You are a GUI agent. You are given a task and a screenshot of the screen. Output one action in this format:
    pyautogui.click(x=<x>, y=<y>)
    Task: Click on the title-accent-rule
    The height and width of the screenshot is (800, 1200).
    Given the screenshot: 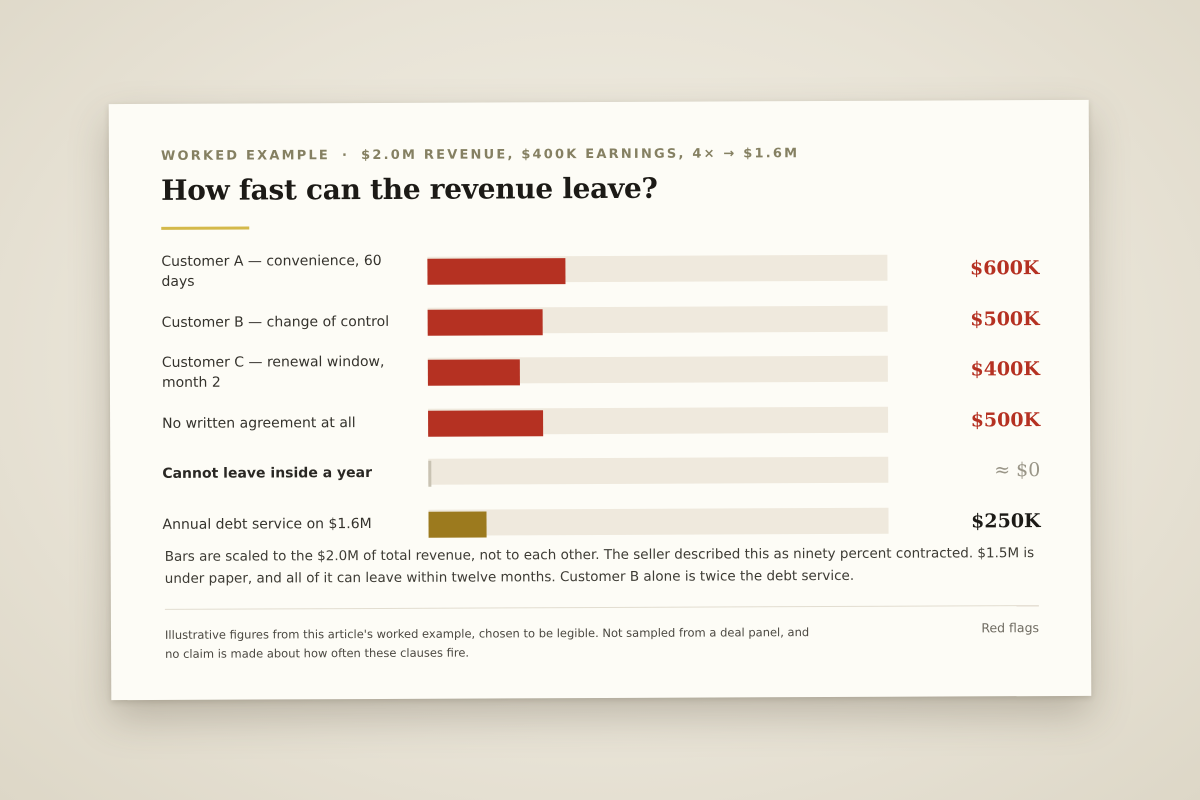 What is the action you would take?
    pyautogui.click(x=205, y=228)
    